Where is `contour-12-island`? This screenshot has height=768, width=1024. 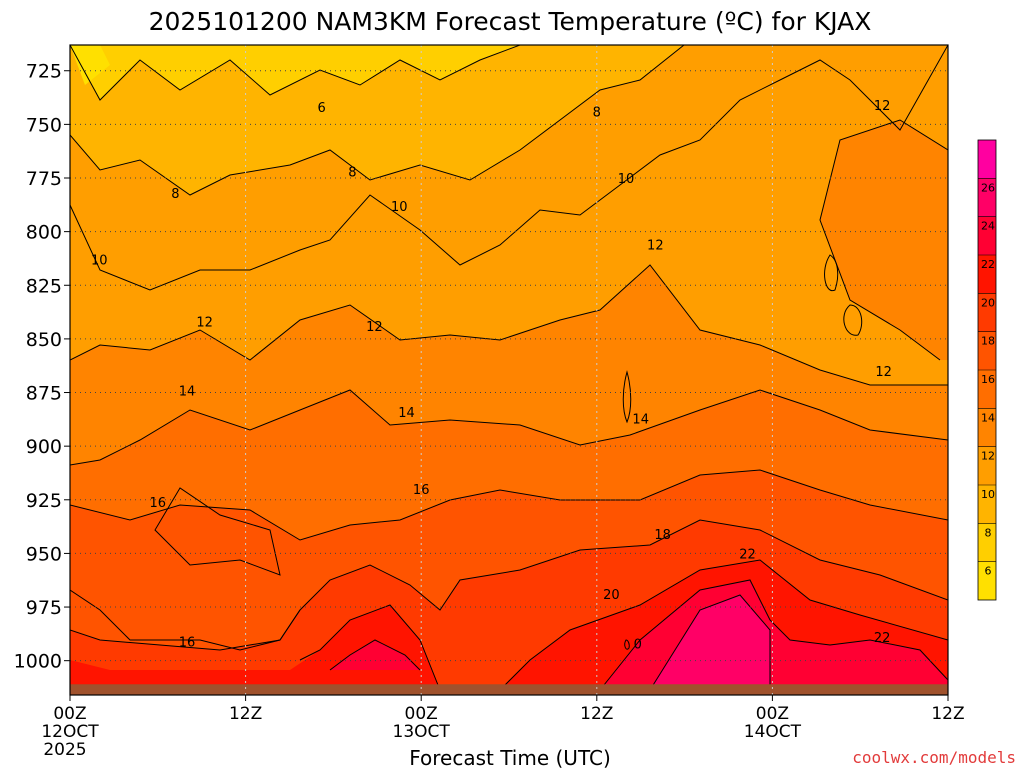
contour-12-island is located at coordinates (831, 273).